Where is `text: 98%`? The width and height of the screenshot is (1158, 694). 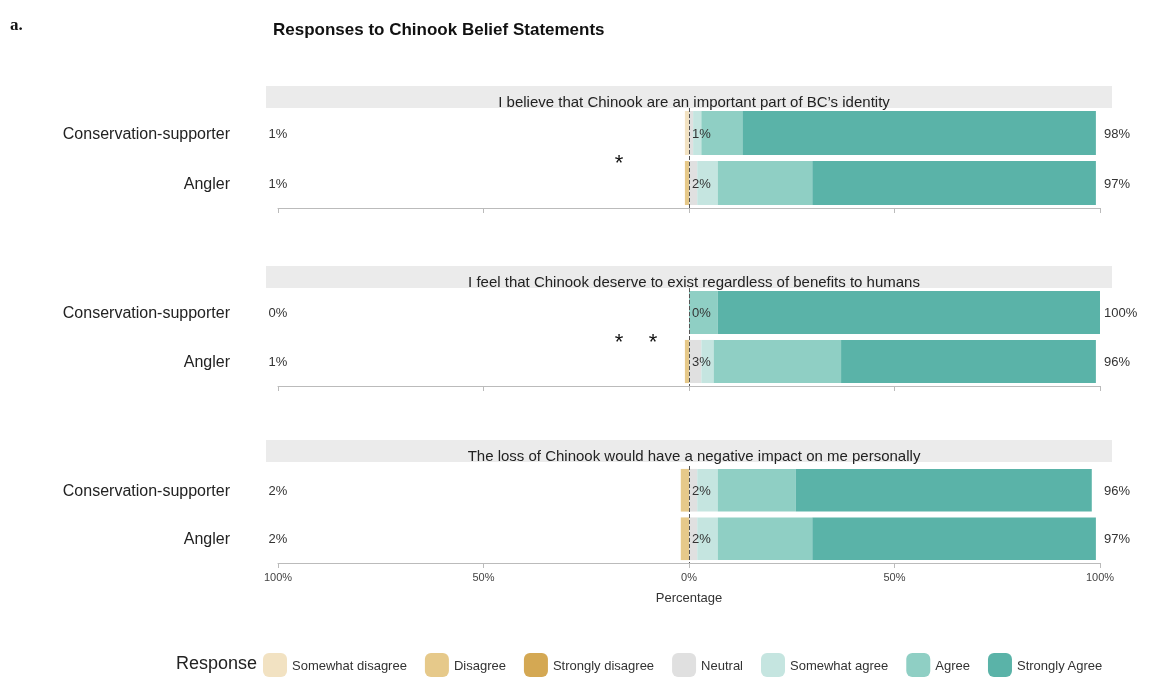
text: 98% is located at coordinates (1117, 133).